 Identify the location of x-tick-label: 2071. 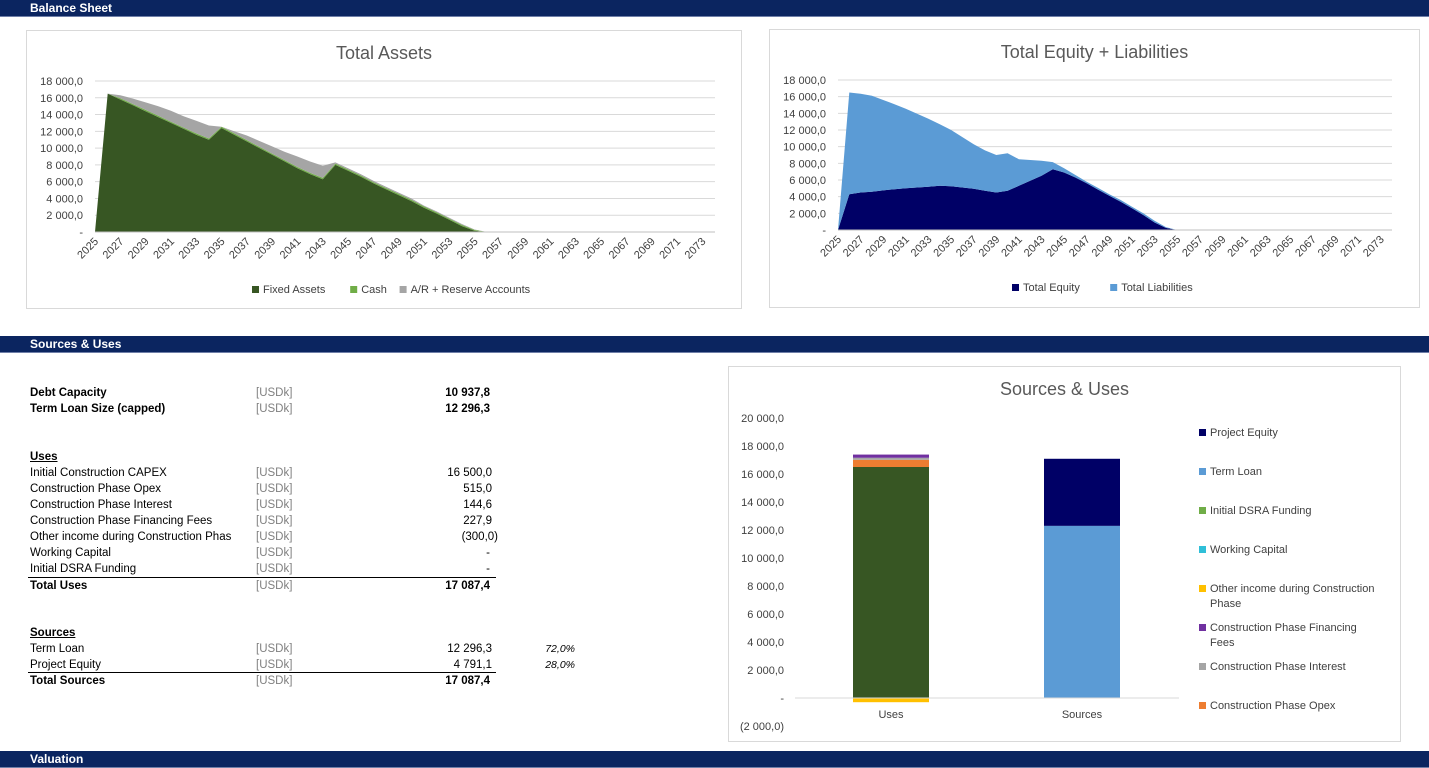
(670, 249).